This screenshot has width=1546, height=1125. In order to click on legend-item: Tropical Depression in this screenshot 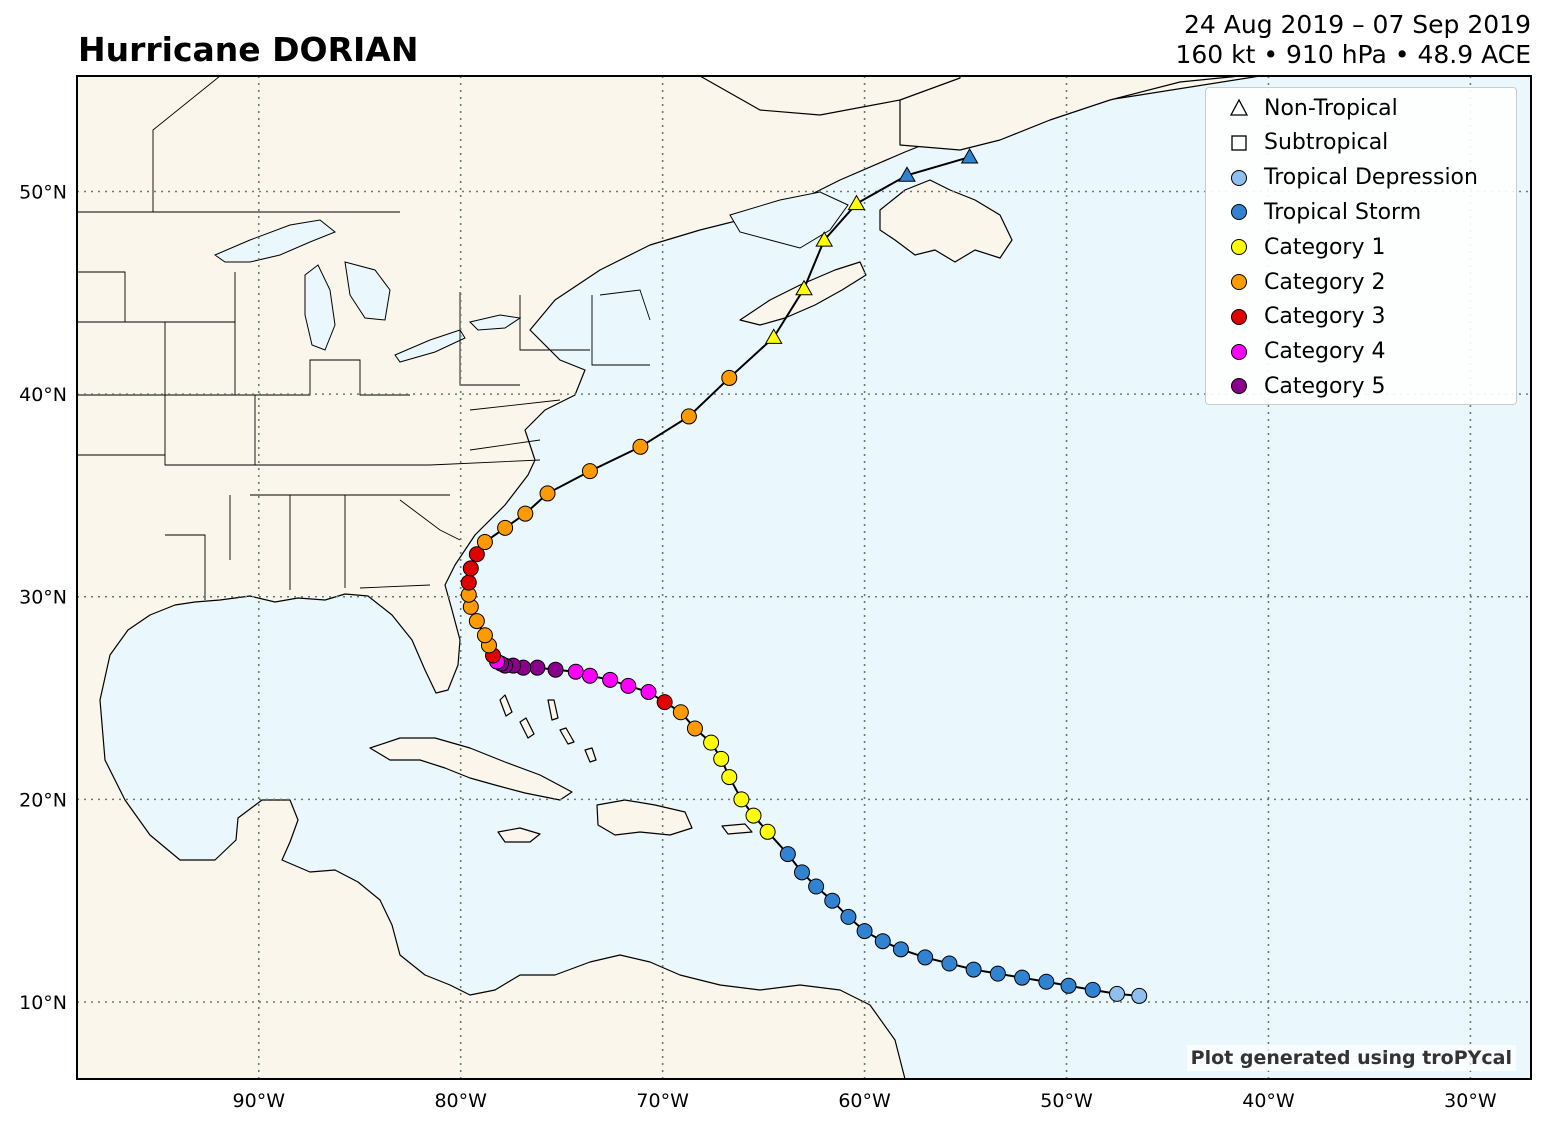, I will do `click(1350, 178)`.